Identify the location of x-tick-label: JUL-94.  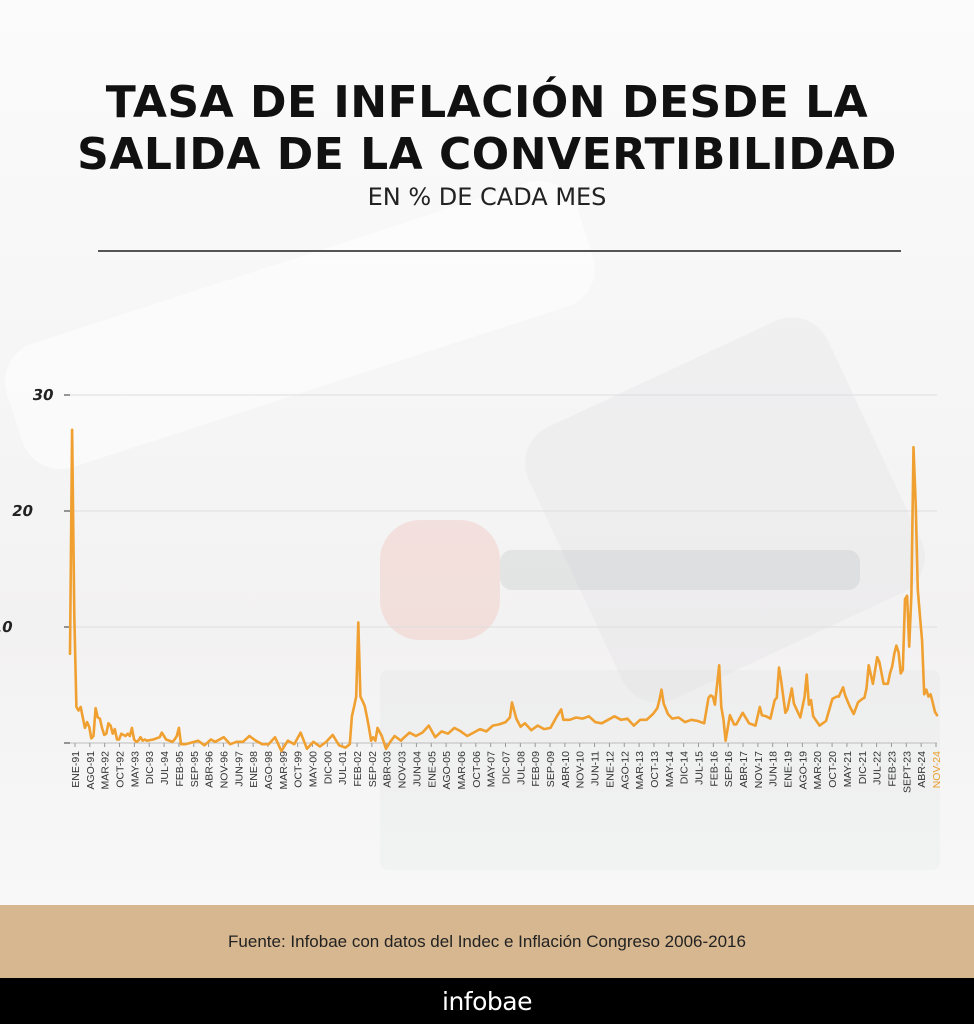
(165, 768).